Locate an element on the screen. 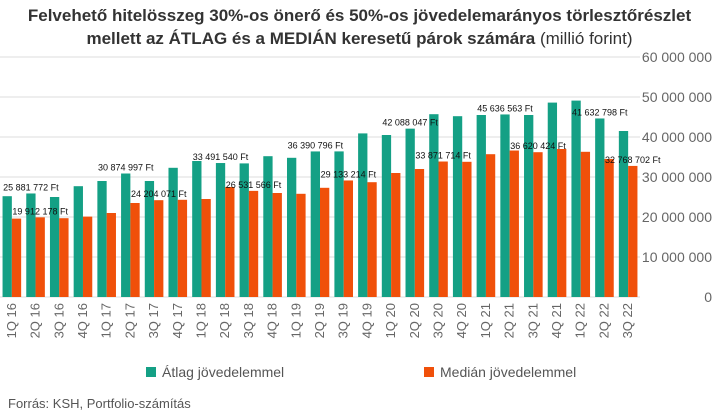 The height and width of the screenshot is (416, 719). x-tick-label: 2Q 16 is located at coordinates (35, 320).